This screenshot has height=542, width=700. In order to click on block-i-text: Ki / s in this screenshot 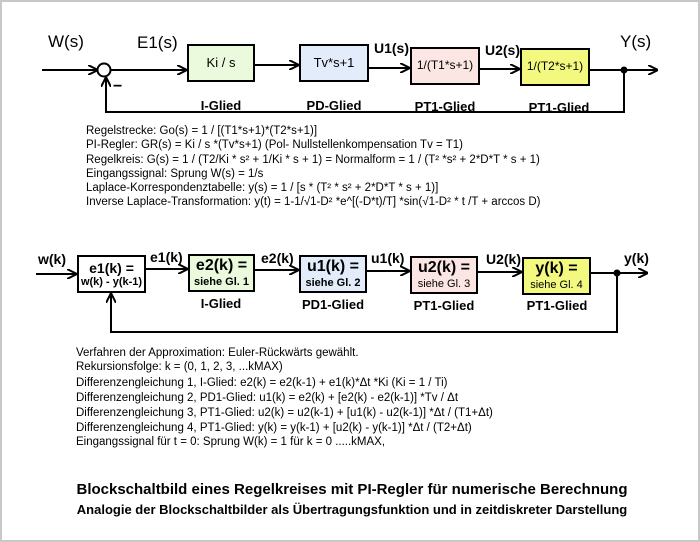, I will do `click(221, 62)`.